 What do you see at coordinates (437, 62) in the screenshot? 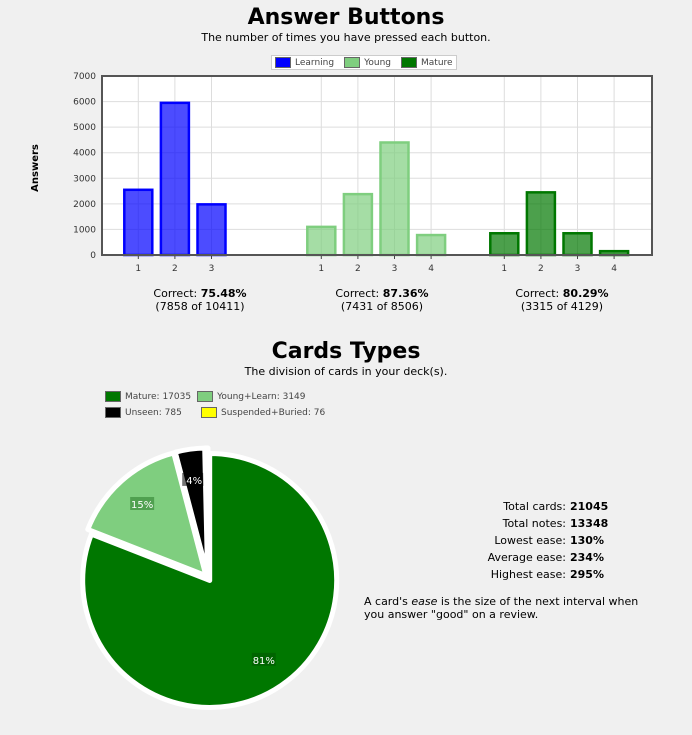
I see `legend-label-mature: Mature` at bounding box center [437, 62].